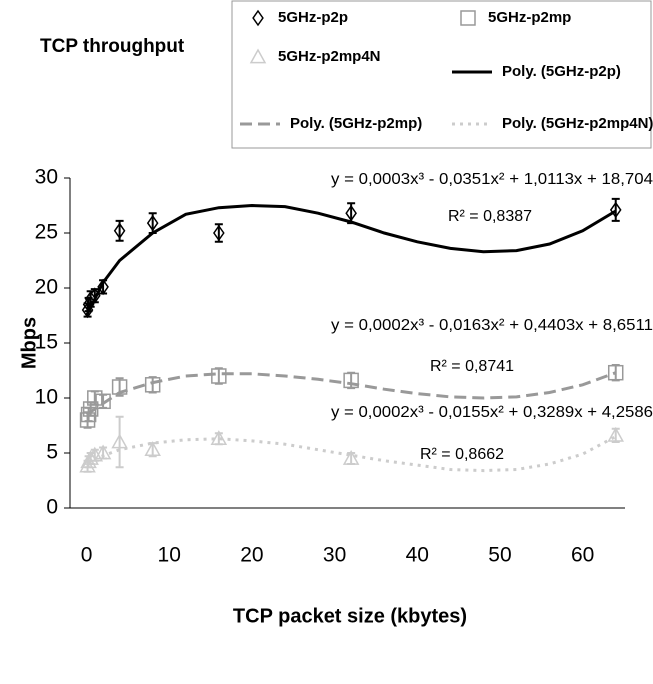 The height and width of the screenshot is (684, 653). Describe the element at coordinates (490, 216) in the screenshot. I see `trend-equation: R² = 0,8387` at that location.